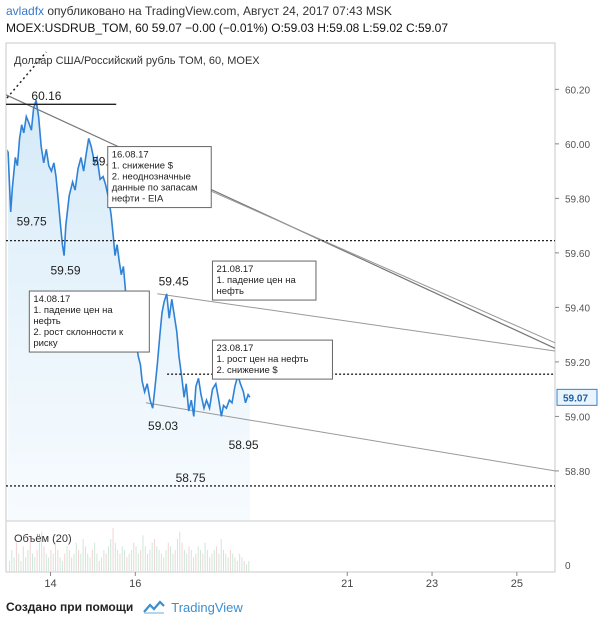  I want to click on y-tick-label: 60.20, so click(577, 90).